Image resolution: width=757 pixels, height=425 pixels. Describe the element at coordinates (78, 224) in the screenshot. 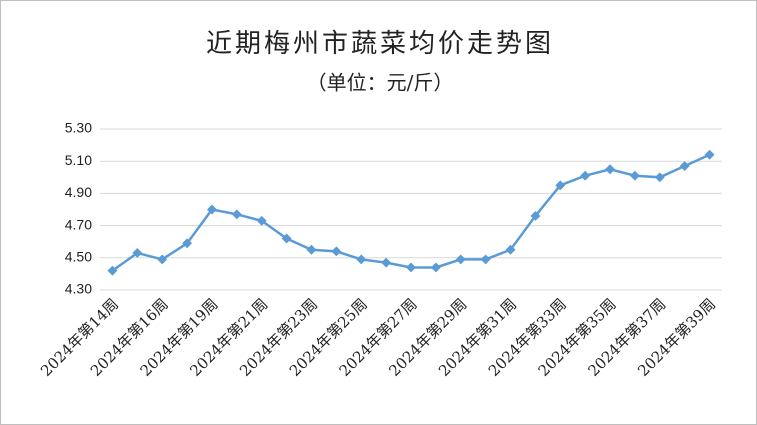

I see `y-tick-label: 4.70` at that location.